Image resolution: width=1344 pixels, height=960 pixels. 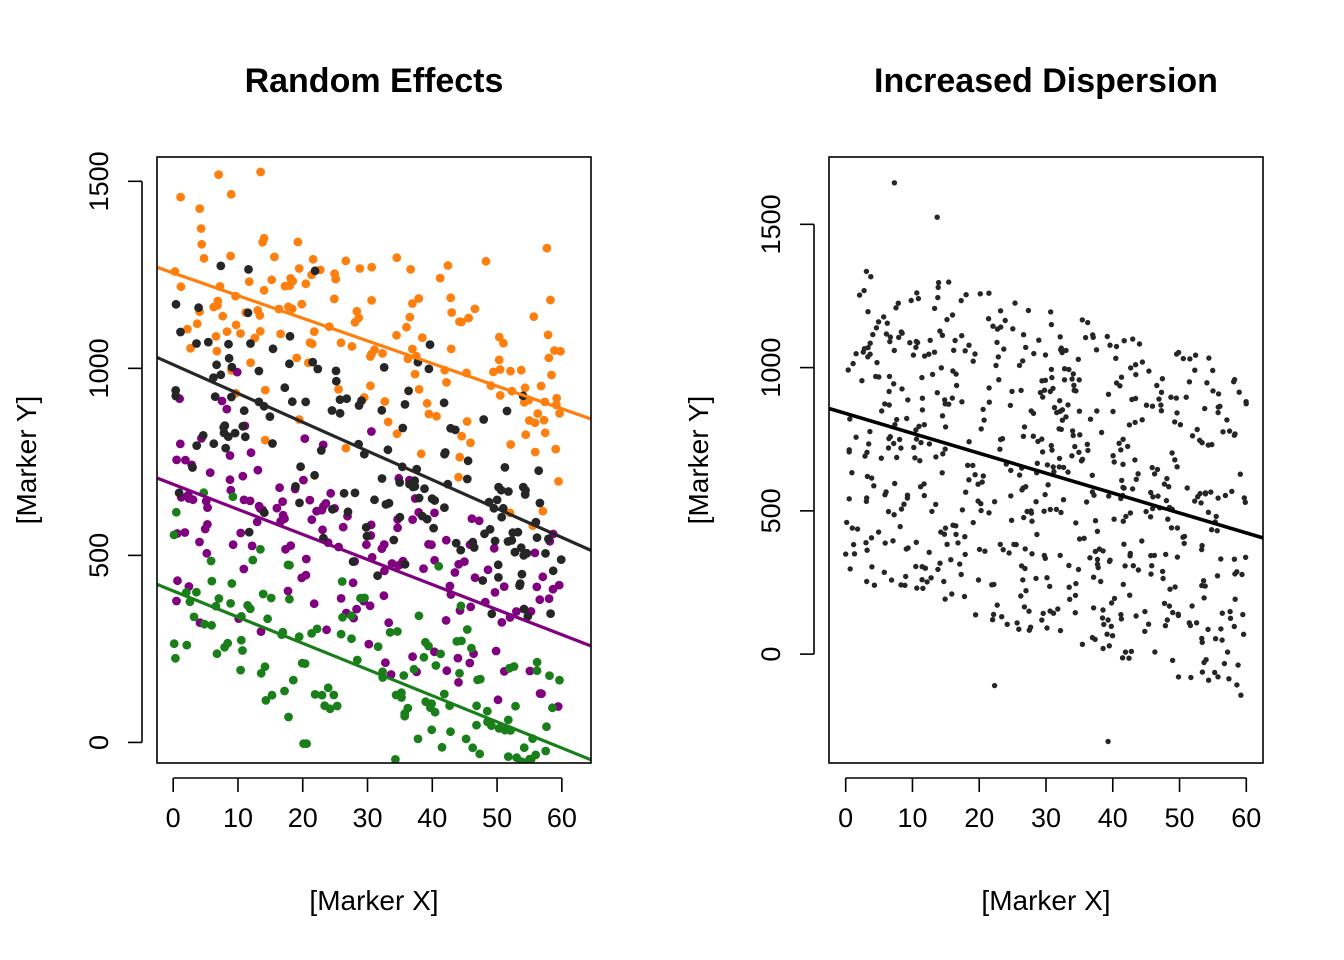 I want to click on x-tick-label: 0, so click(x=173, y=818).